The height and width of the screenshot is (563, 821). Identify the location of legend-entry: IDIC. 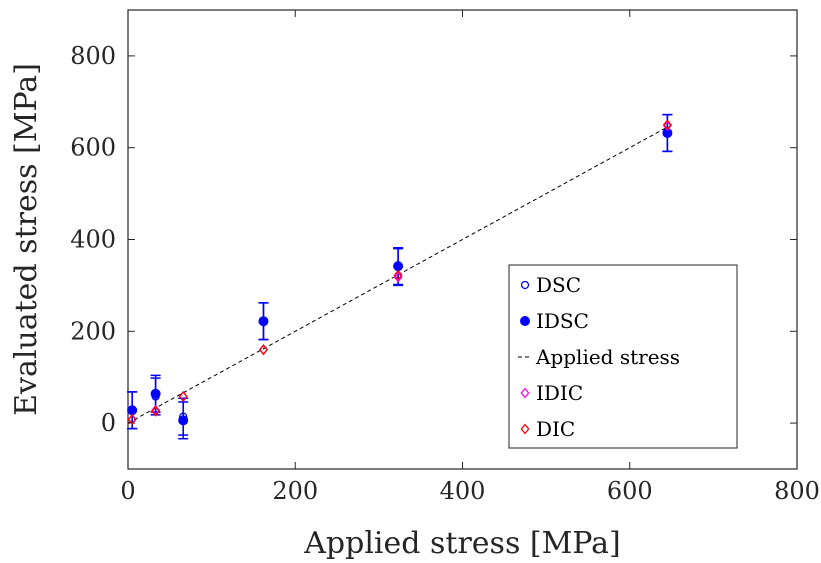
(551, 393).